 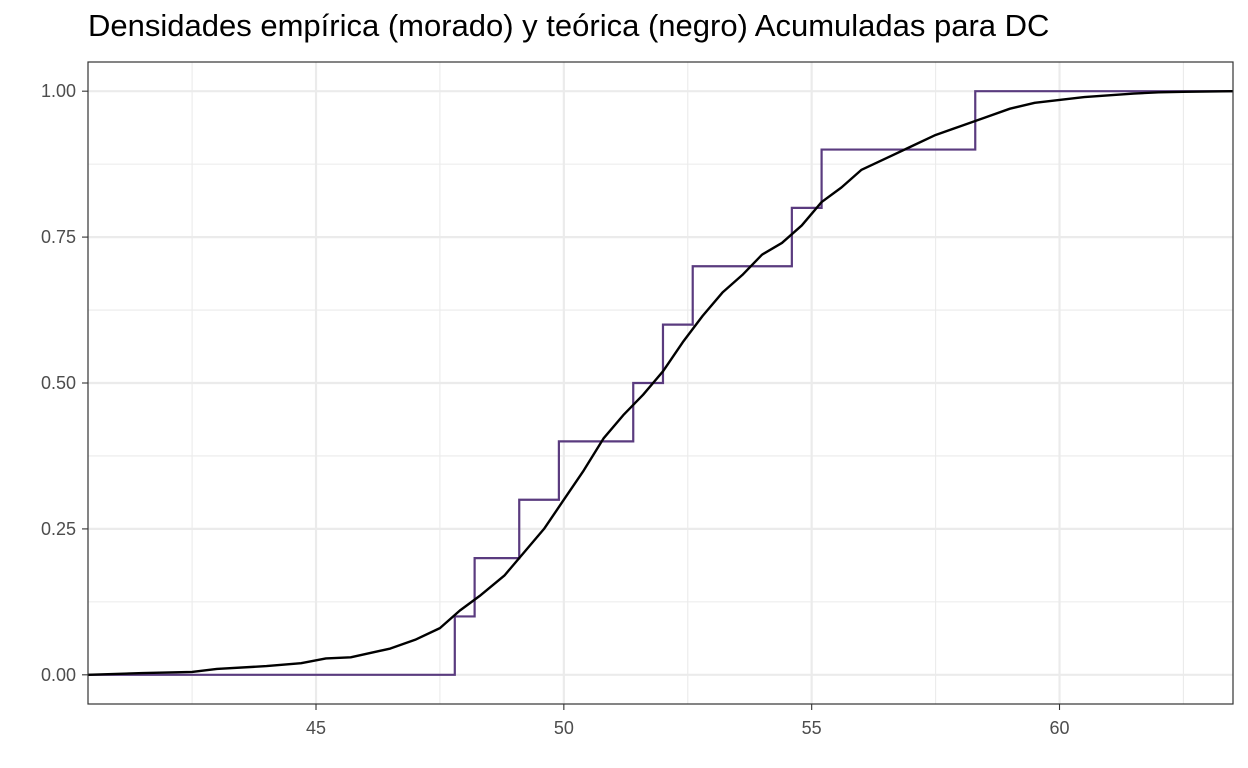 I want to click on y-tick-label: 0.50, so click(x=58, y=383).